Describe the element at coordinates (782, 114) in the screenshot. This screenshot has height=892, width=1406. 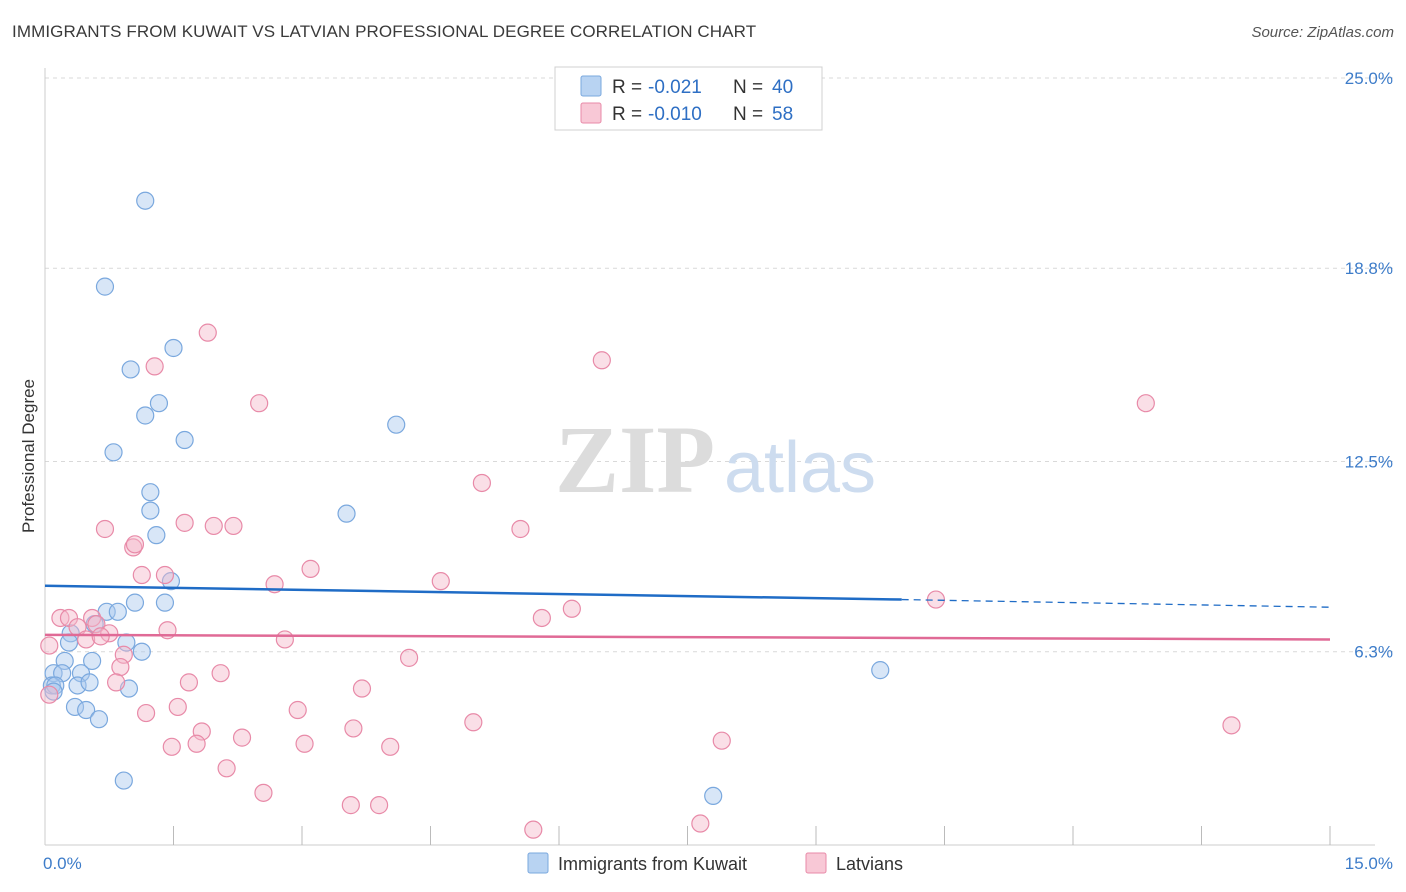
I see `stats-n-value-latvians: 58` at that location.